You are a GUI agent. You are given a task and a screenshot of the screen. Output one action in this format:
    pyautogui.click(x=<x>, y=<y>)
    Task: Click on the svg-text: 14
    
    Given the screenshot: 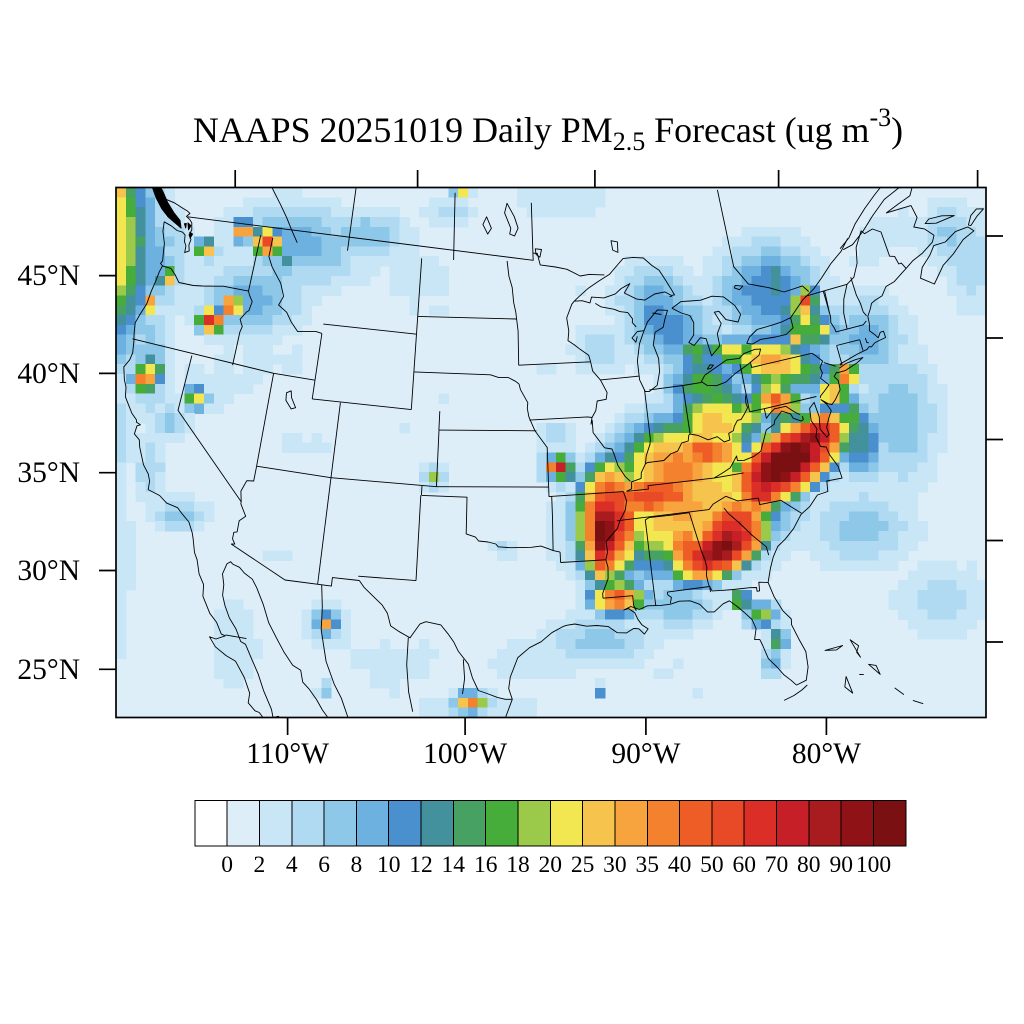 What is the action you would take?
    pyautogui.click(x=454, y=865)
    